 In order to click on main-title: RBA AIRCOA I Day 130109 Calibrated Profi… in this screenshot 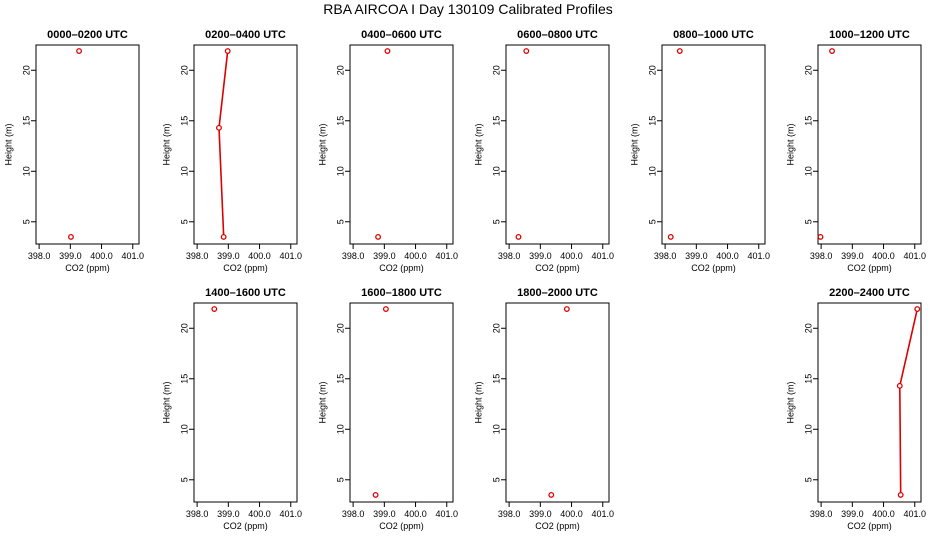, I will do `click(468, 9)`.